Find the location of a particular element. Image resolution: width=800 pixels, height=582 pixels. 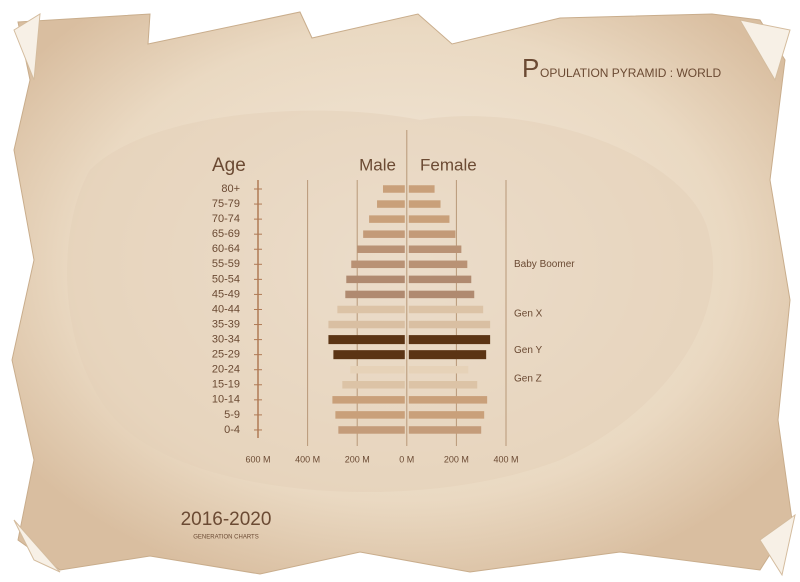

y-tick-label: 60-64 is located at coordinates (226, 249).